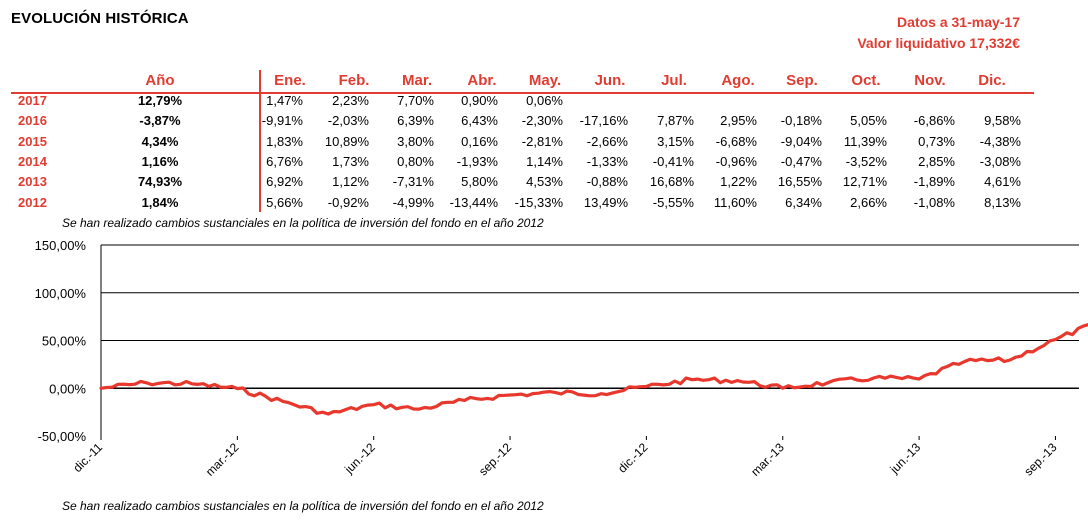 Image resolution: width=1088 pixels, height=526 pixels. What do you see at coordinates (674, 80) in the screenshot?
I see `month-header: Jul.` at bounding box center [674, 80].